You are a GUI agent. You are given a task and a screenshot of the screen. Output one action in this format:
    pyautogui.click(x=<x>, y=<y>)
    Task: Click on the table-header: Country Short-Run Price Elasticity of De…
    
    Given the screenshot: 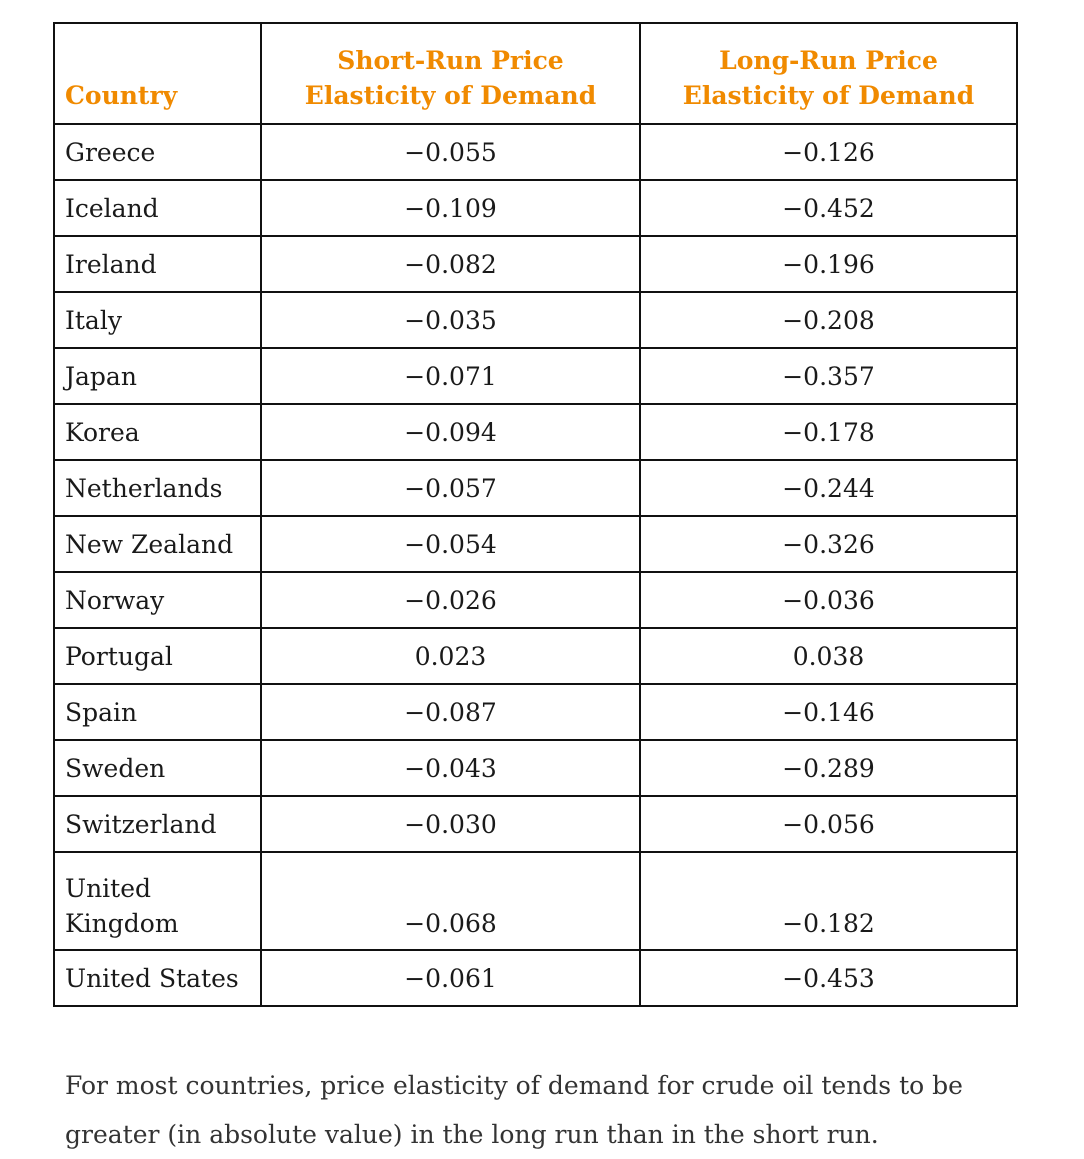 What is the action you would take?
    pyautogui.click(x=535, y=73)
    